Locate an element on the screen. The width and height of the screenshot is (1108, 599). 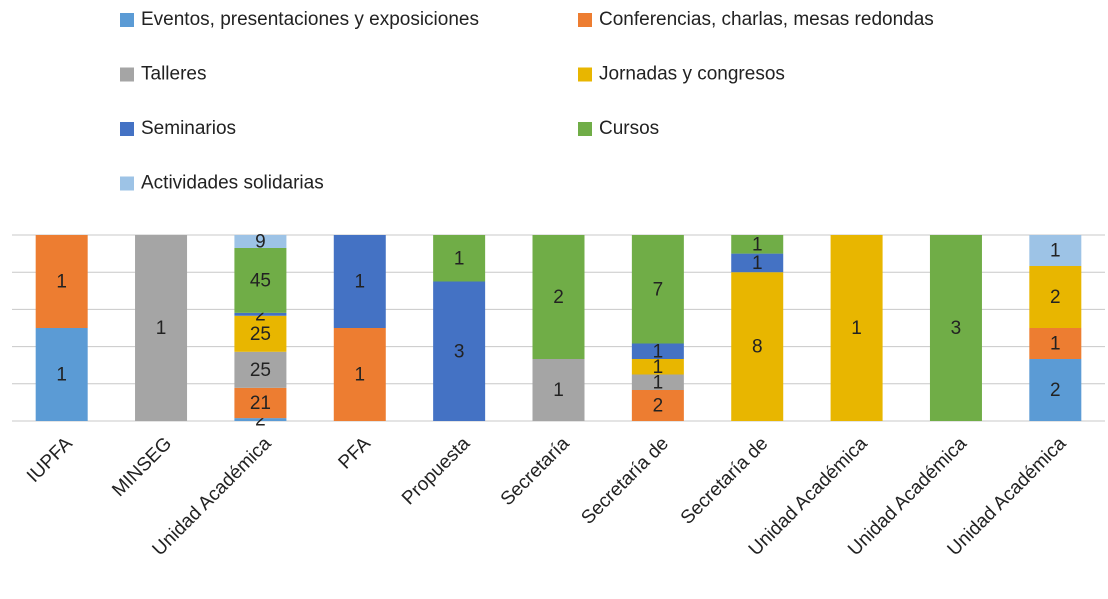
data-label: 21 is located at coordinates (260, 403).